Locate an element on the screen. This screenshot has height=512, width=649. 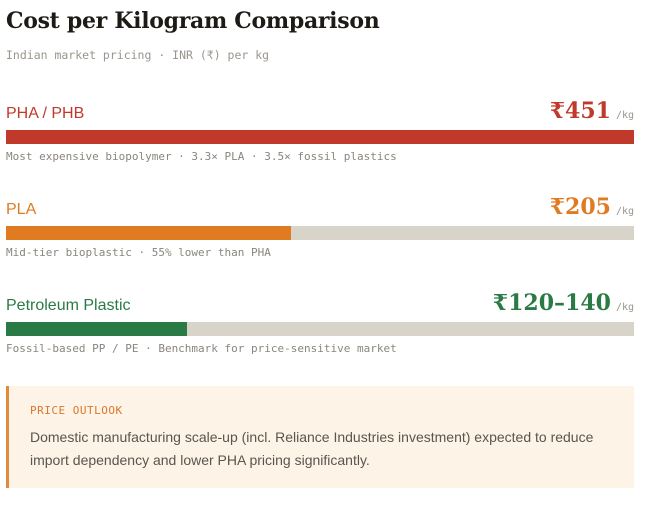
value-label-group: ₹120–140/kg is located at coordinates (563, 303).